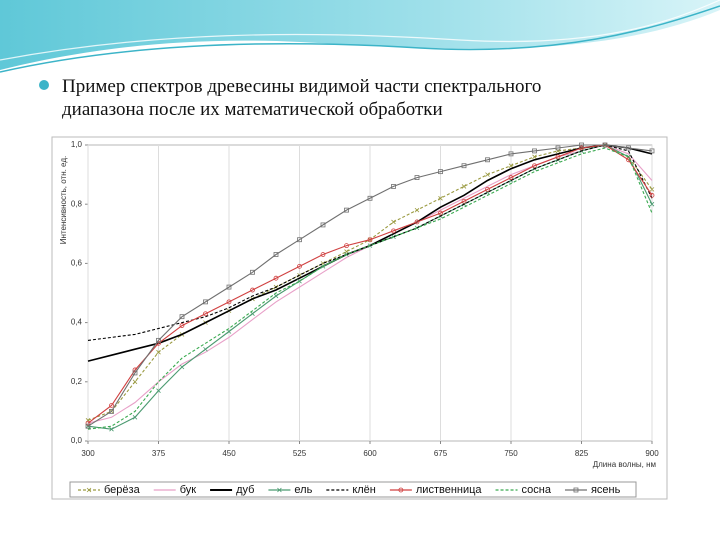 The height and width of the screenshot is (540, 720). I want to click on x-tick-label: 300, so click(88, 453).